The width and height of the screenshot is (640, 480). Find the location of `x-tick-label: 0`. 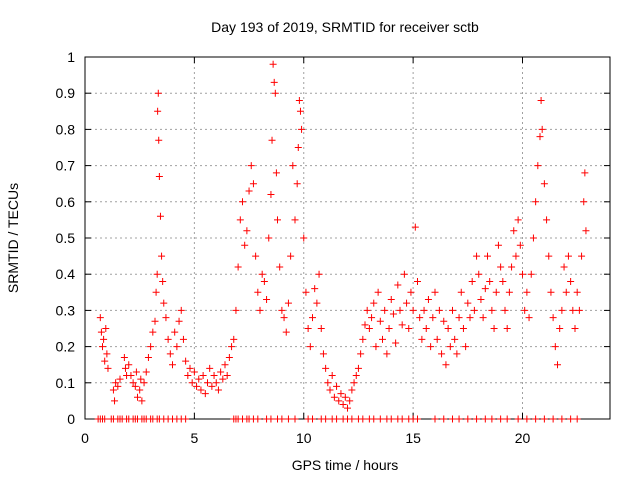

x-tick-label: 0 is located at coordinates (85, 438).